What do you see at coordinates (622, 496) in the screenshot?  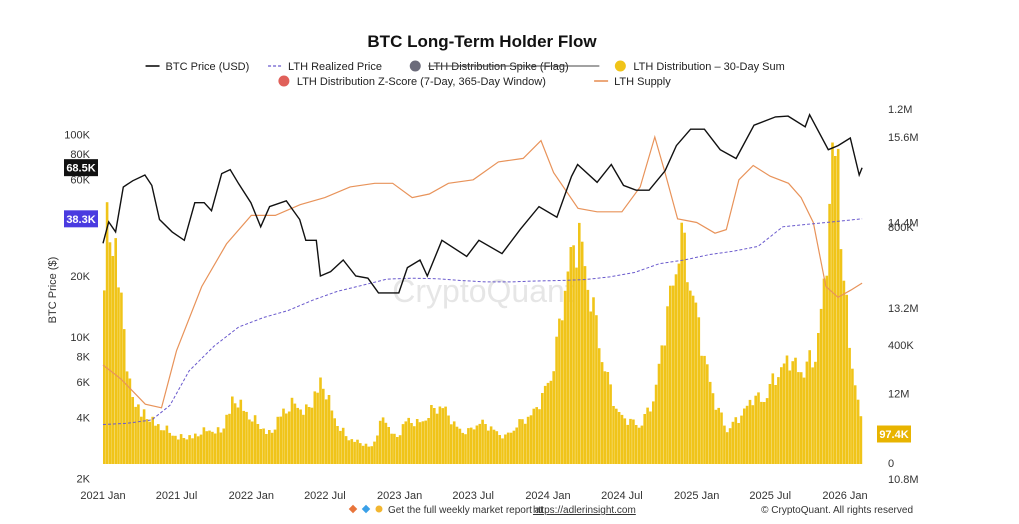 I see `x-tick-2024-jul: 2024 Jul` at bounding box center [622, 496].